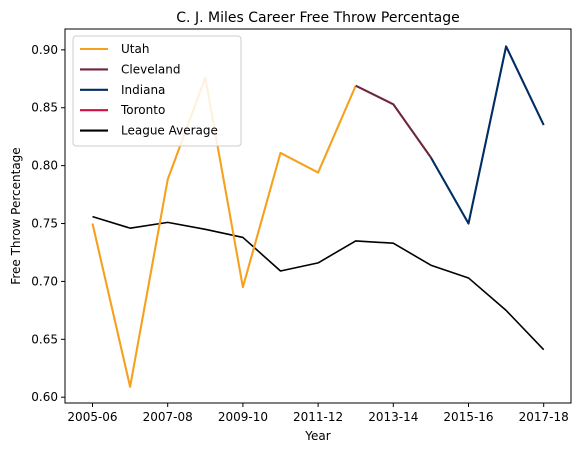 The image size is (582, 453). What do you see at coordinates (243, 417) in the screenshot?
I see `x-tick-label: 2009-10` at bounding box center [243, 417].